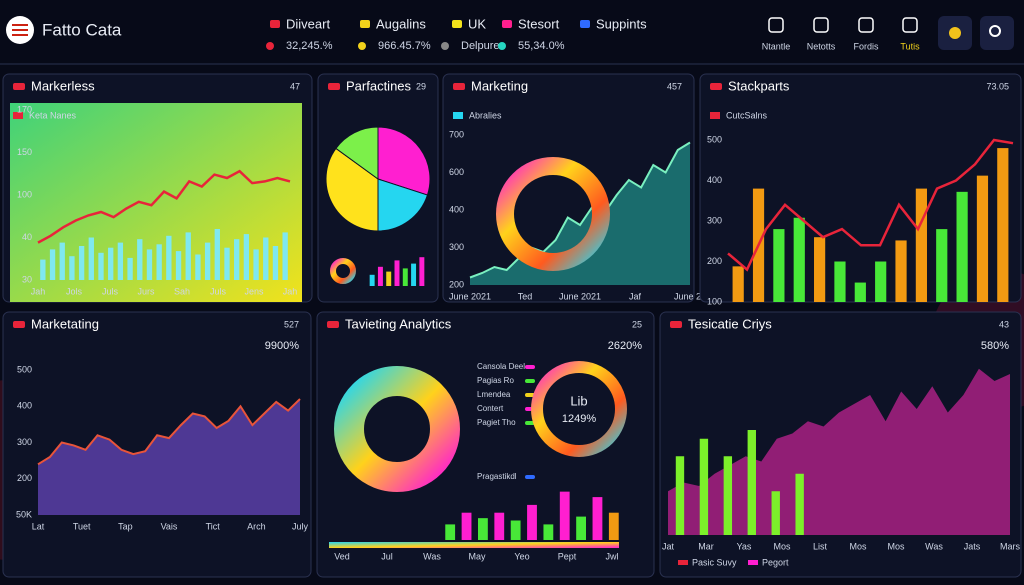  What do you see at coordinates (125, 526) in the screenshot?
I see `x-axis-label: Tap` at bounding box center [125, 526].